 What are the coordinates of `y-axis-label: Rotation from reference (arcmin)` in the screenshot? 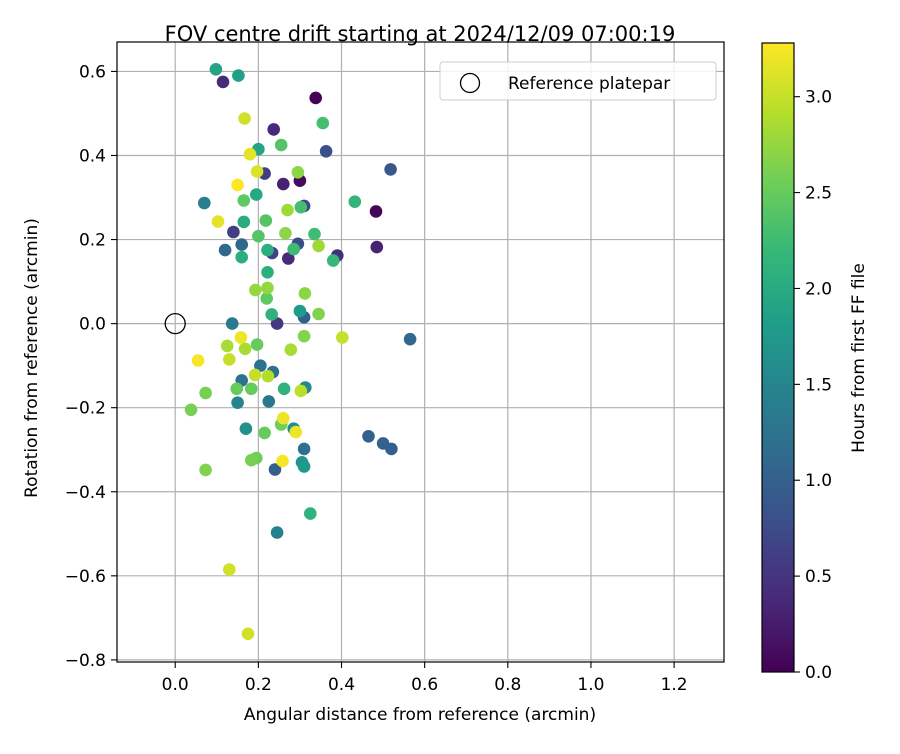 It's located at (32, 358).